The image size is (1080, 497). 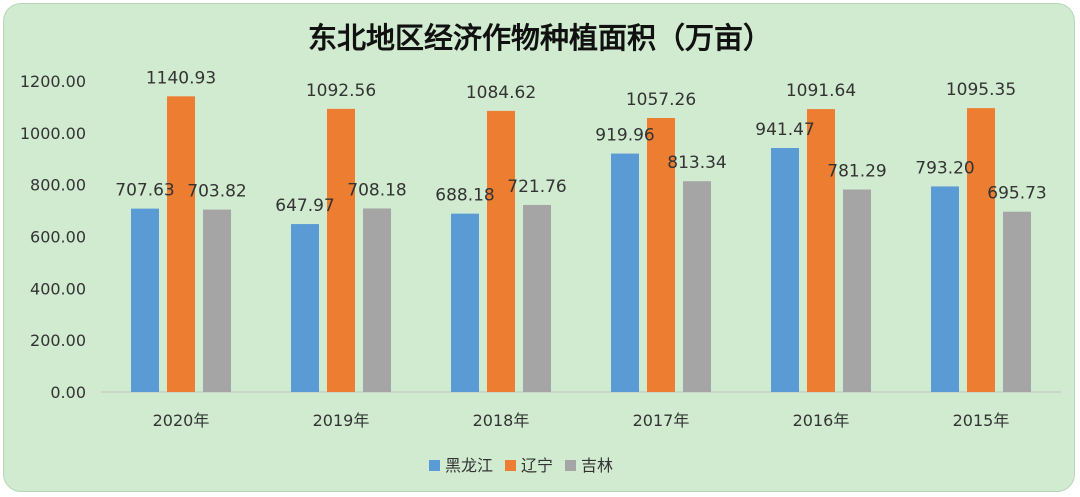 What do you see at coordinates (821, 91) in the screenshot?
I see `data-label: 1091.64` at bounding box center [821, 91].